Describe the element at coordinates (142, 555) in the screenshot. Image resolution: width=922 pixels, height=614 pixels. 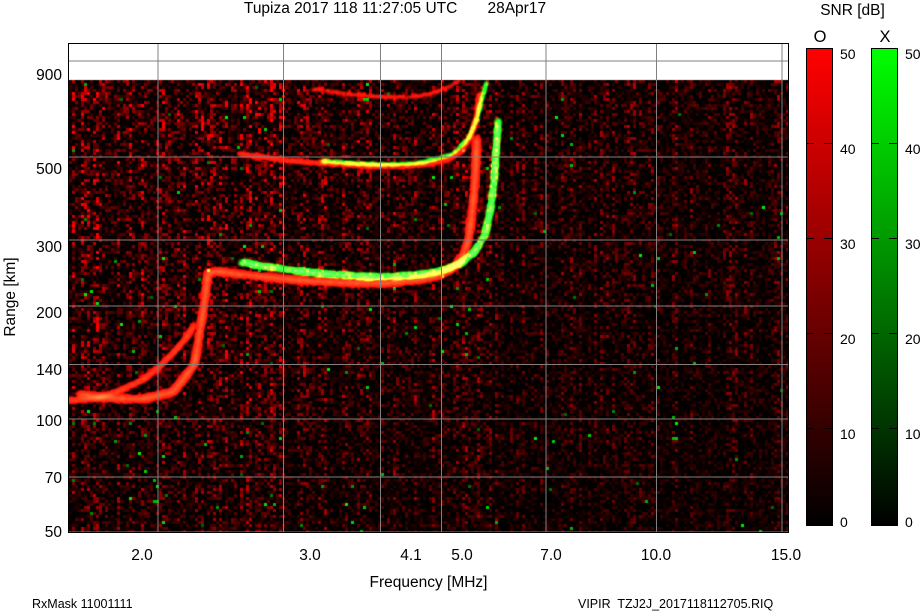
I see `x-tick-label: 2.0` at that location.